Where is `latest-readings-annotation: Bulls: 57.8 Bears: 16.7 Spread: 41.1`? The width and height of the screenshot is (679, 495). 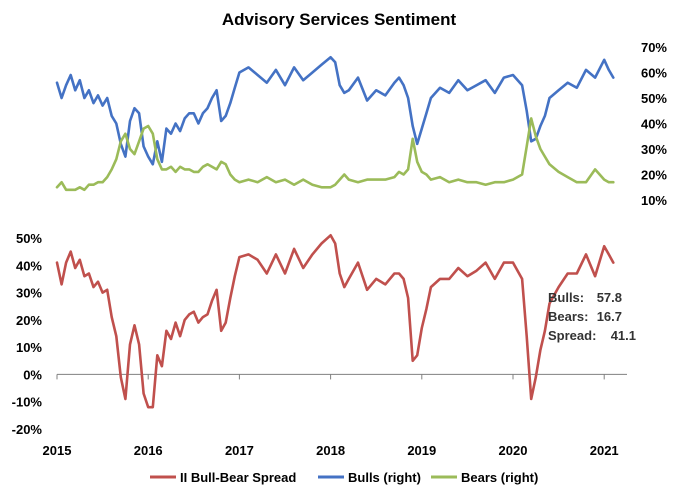
latest-readings-annotation: Bulls: 57.8 Bears: 16.7 Spread: 41.1 is located at coordinates (592, 316).